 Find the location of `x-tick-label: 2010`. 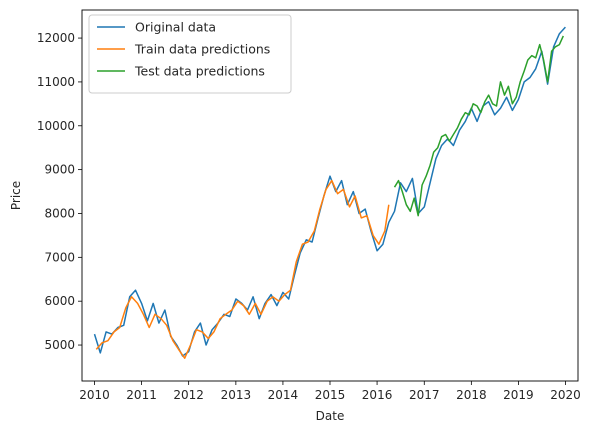

x-tick-label: 2010 is located at coordinates (94, 395).